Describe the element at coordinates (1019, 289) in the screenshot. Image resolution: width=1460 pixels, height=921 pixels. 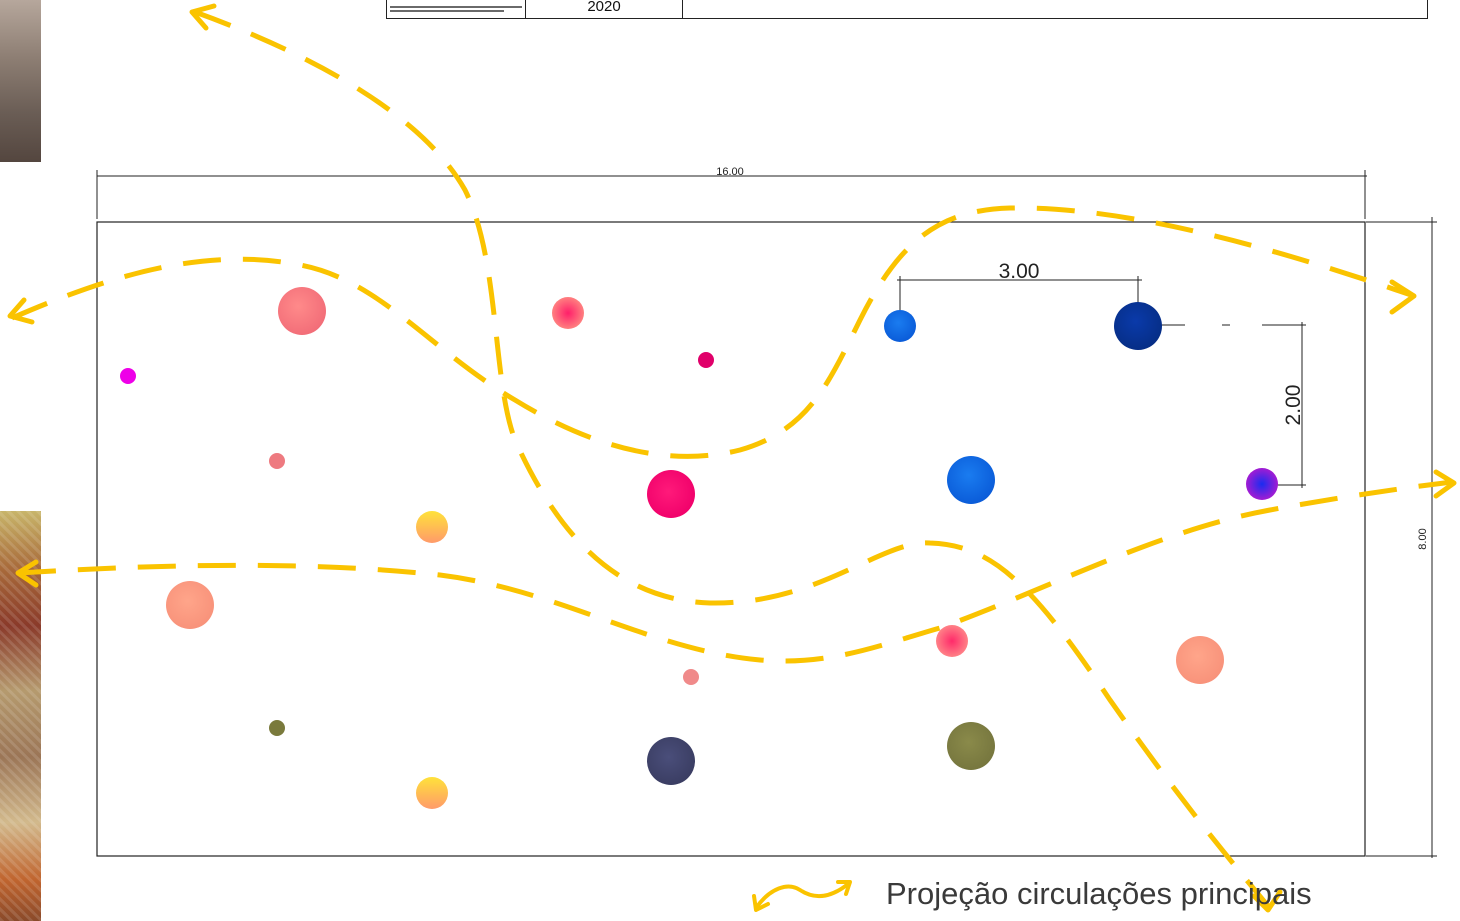
I see `spacing-dimension-horizontal: 3.00` at that location.